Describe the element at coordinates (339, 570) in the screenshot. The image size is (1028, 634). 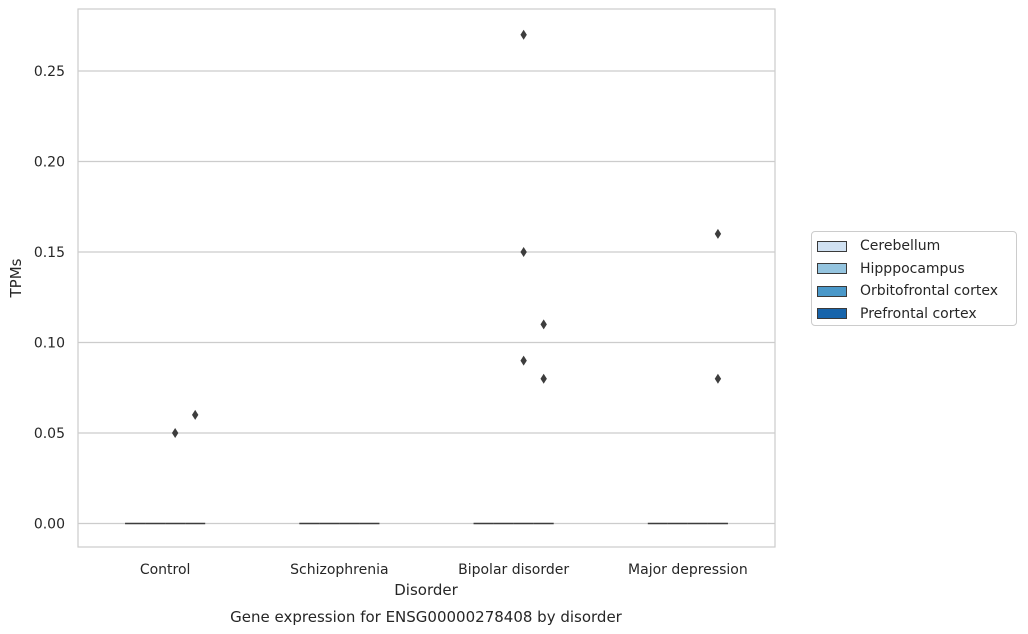
I see `x-tick-label: Schizophrenia` at that location.